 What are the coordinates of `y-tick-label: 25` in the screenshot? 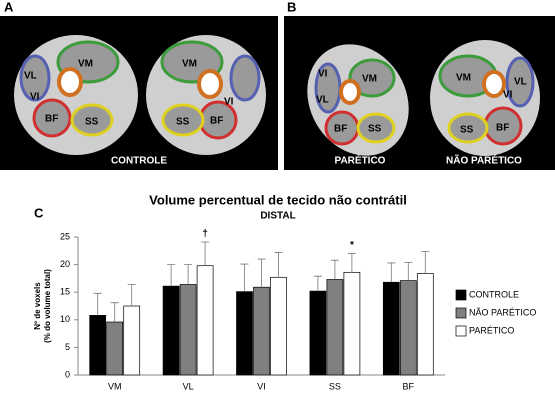 It's located at (65, 236).